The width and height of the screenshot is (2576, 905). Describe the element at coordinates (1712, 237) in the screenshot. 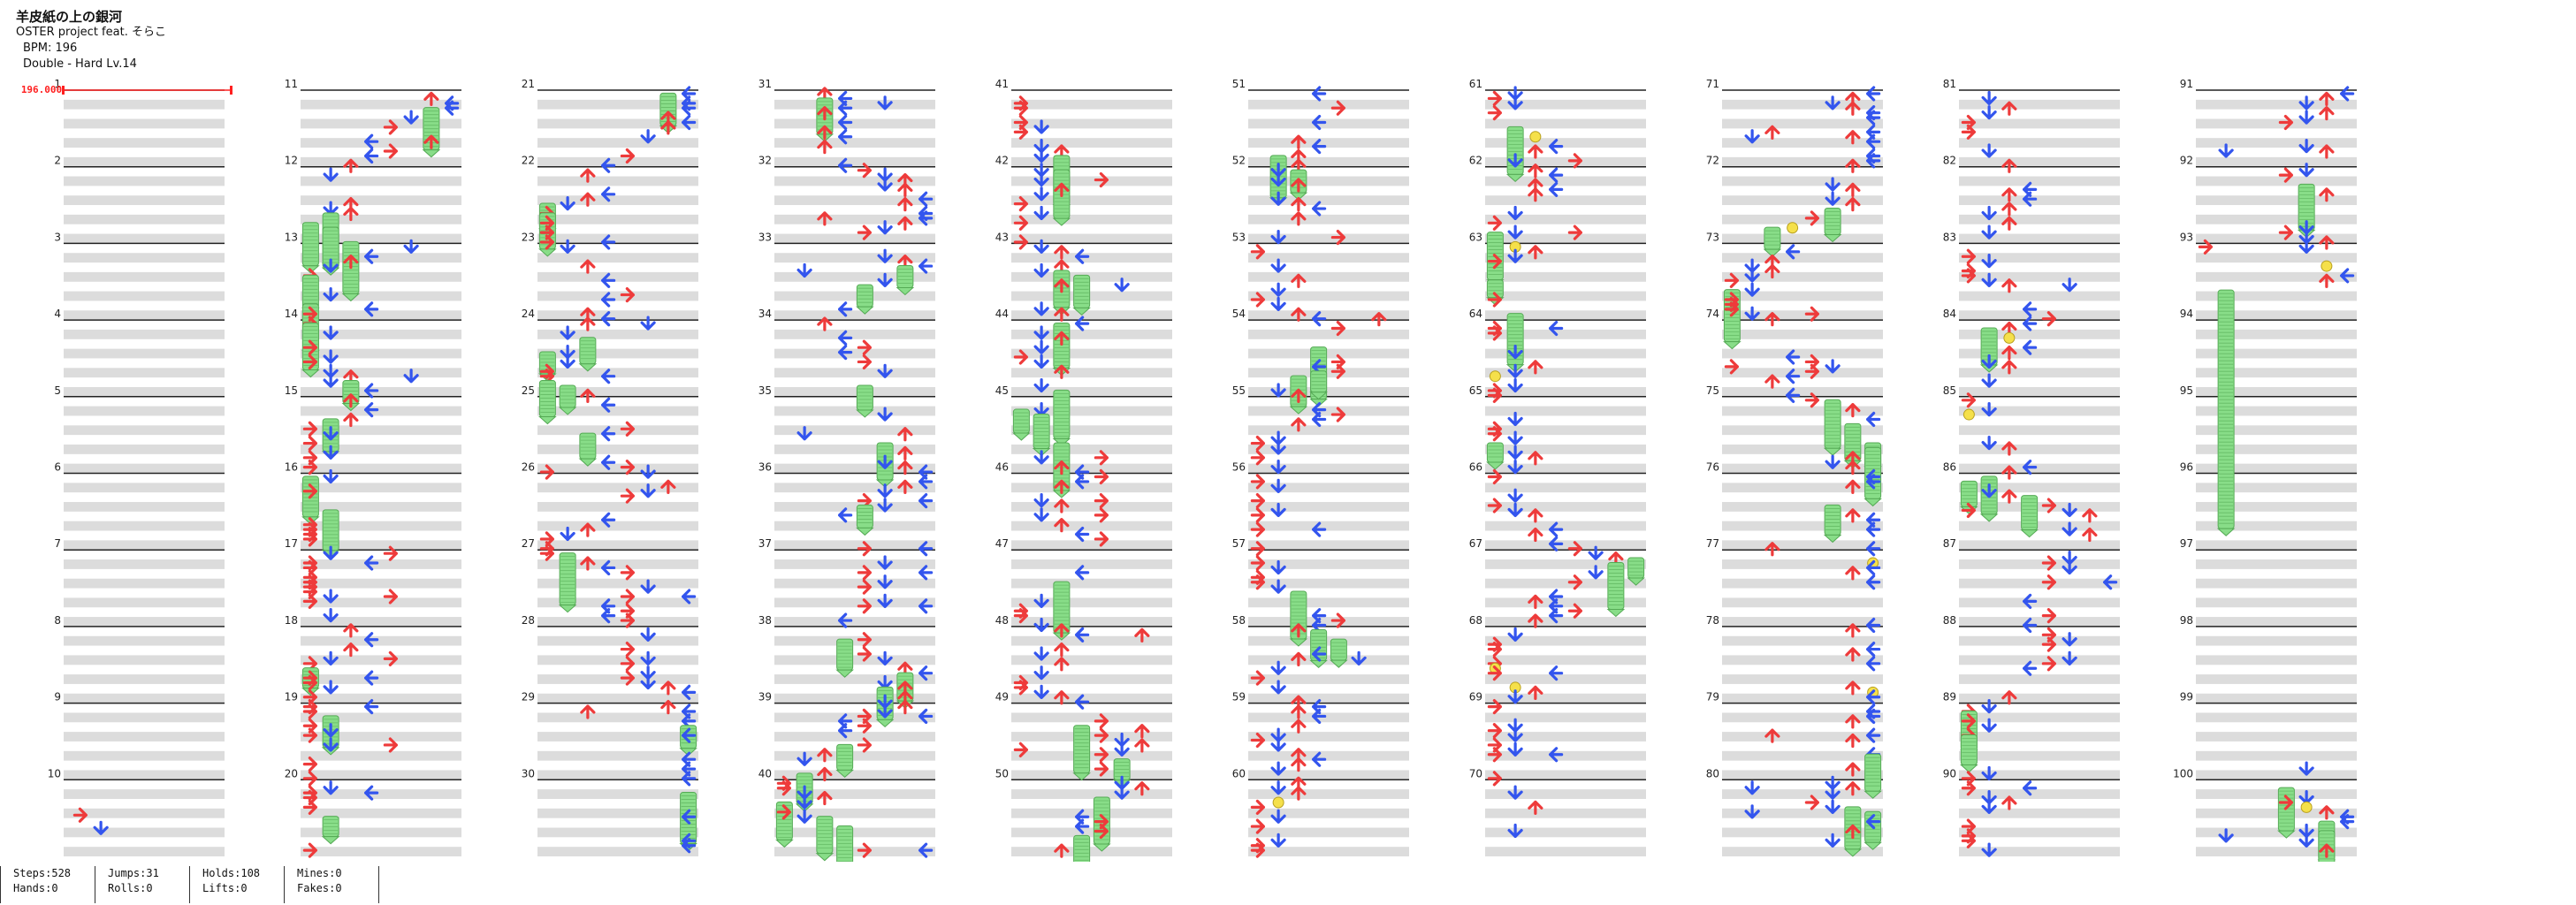

I see `measure-number: 73` at that location.